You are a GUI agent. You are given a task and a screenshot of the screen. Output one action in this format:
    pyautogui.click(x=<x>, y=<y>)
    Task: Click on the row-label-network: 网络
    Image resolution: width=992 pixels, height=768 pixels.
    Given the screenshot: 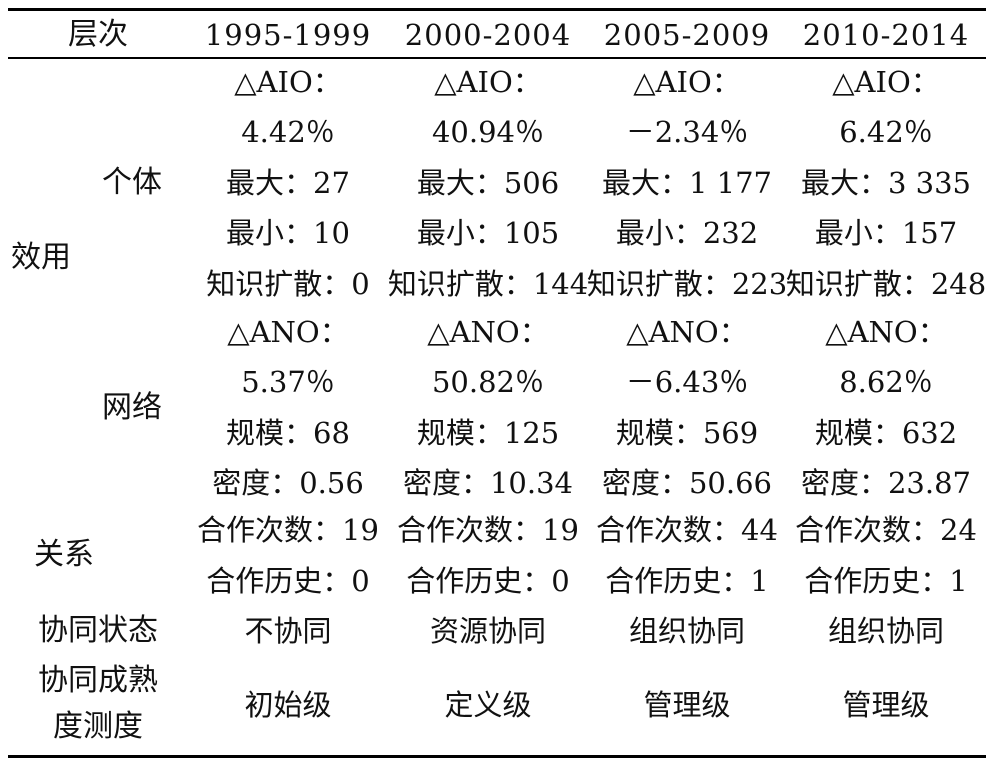 What is the action you would take?
    pyautogui.click(x=132, y=407)
    